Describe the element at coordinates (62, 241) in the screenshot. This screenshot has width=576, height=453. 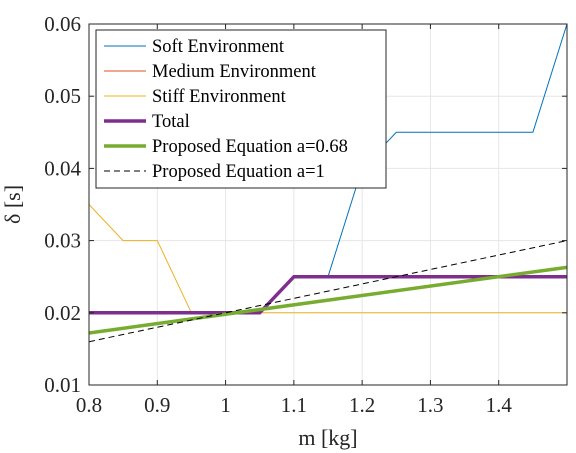
I see `y-tick-label: 0.03` at that location.